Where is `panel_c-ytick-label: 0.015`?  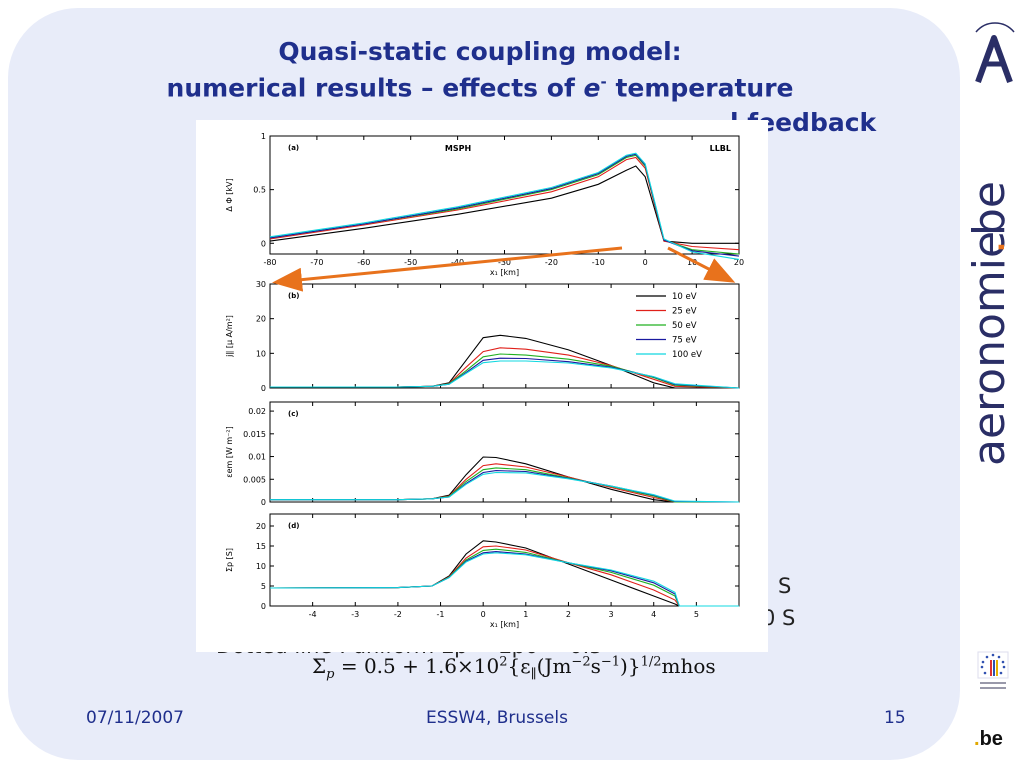
panel_c-ytick-label: 0.015 is located at coordinates (254, 434).